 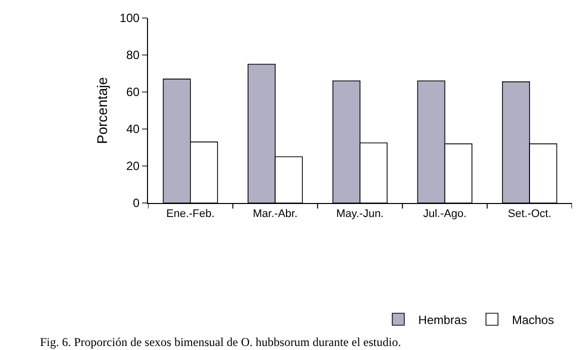 What do you see at coordinates (445, 214) in the screenshot?
I see `x-tick-label: Jul.-Ago.` at bounding box center [445, 214].